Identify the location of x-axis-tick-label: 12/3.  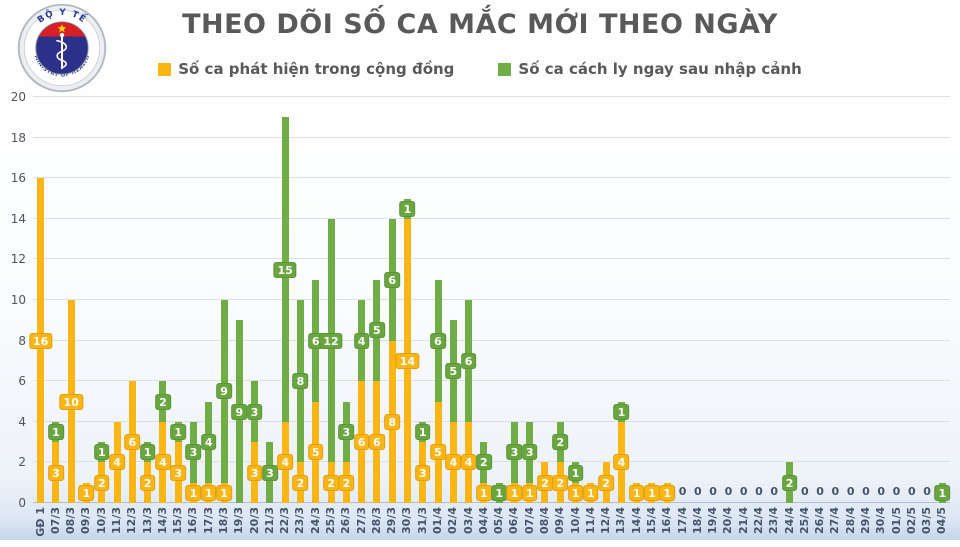
(132, 520).